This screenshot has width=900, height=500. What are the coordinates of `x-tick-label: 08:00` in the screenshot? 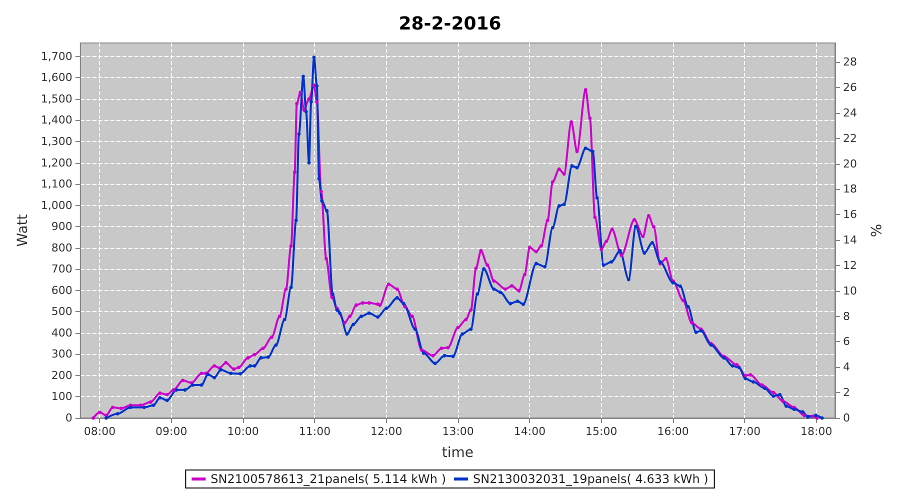 It's located at (100, 431).